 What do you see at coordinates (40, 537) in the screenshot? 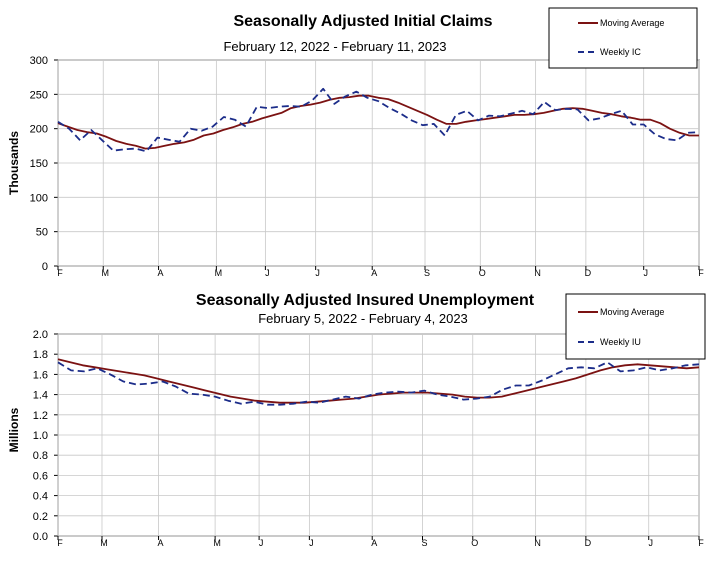
I see `y-tick-label: 0.0` at bounding box center [40, 537].